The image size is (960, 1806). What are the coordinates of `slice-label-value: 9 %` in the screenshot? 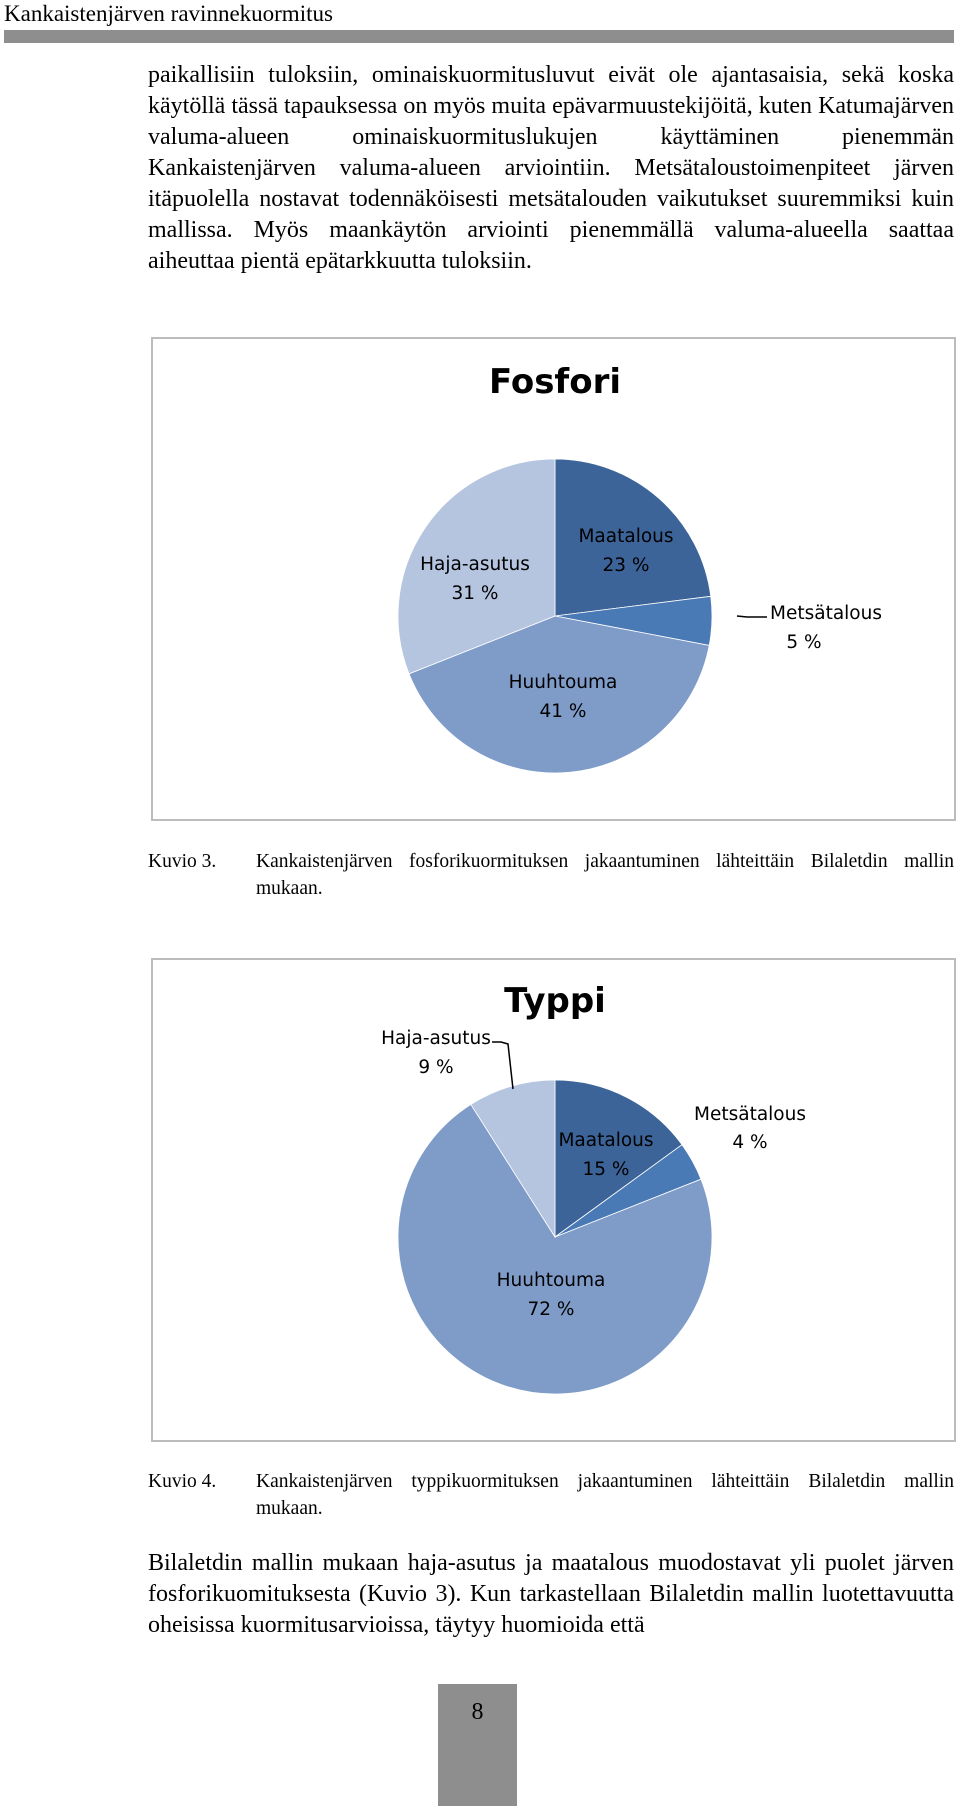 It's located at (435, 1067).